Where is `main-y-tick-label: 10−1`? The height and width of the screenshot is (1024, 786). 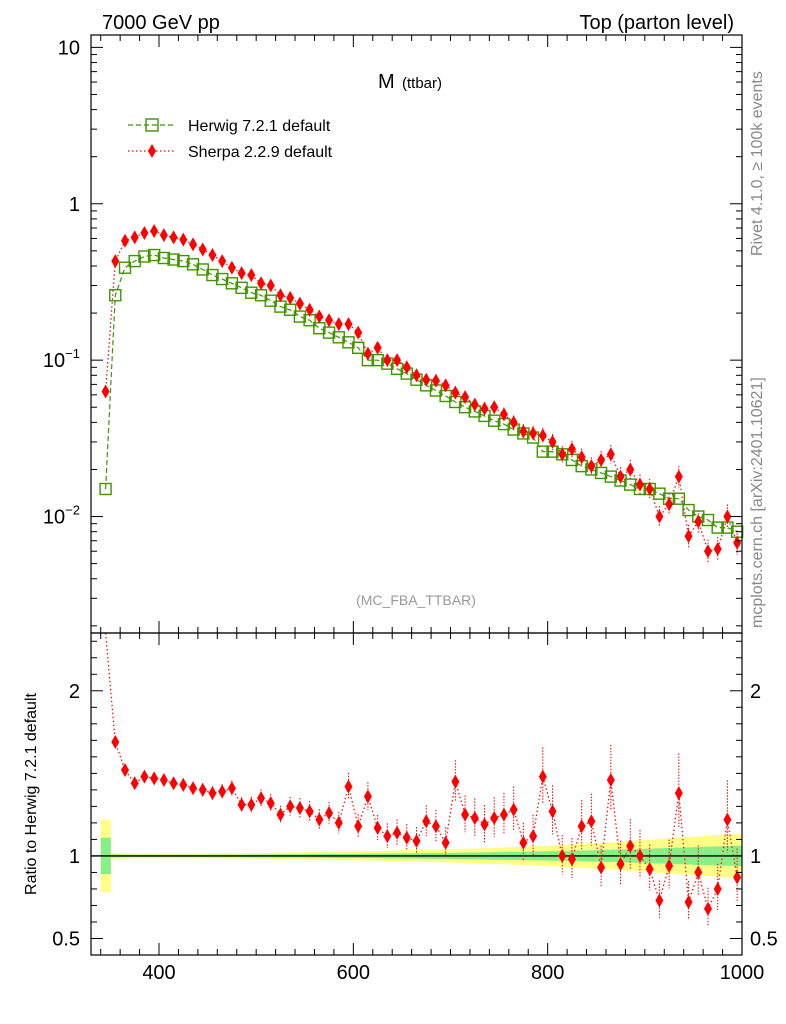
main-y-tick-label: 10−1 is located at coordinates (61, 359).